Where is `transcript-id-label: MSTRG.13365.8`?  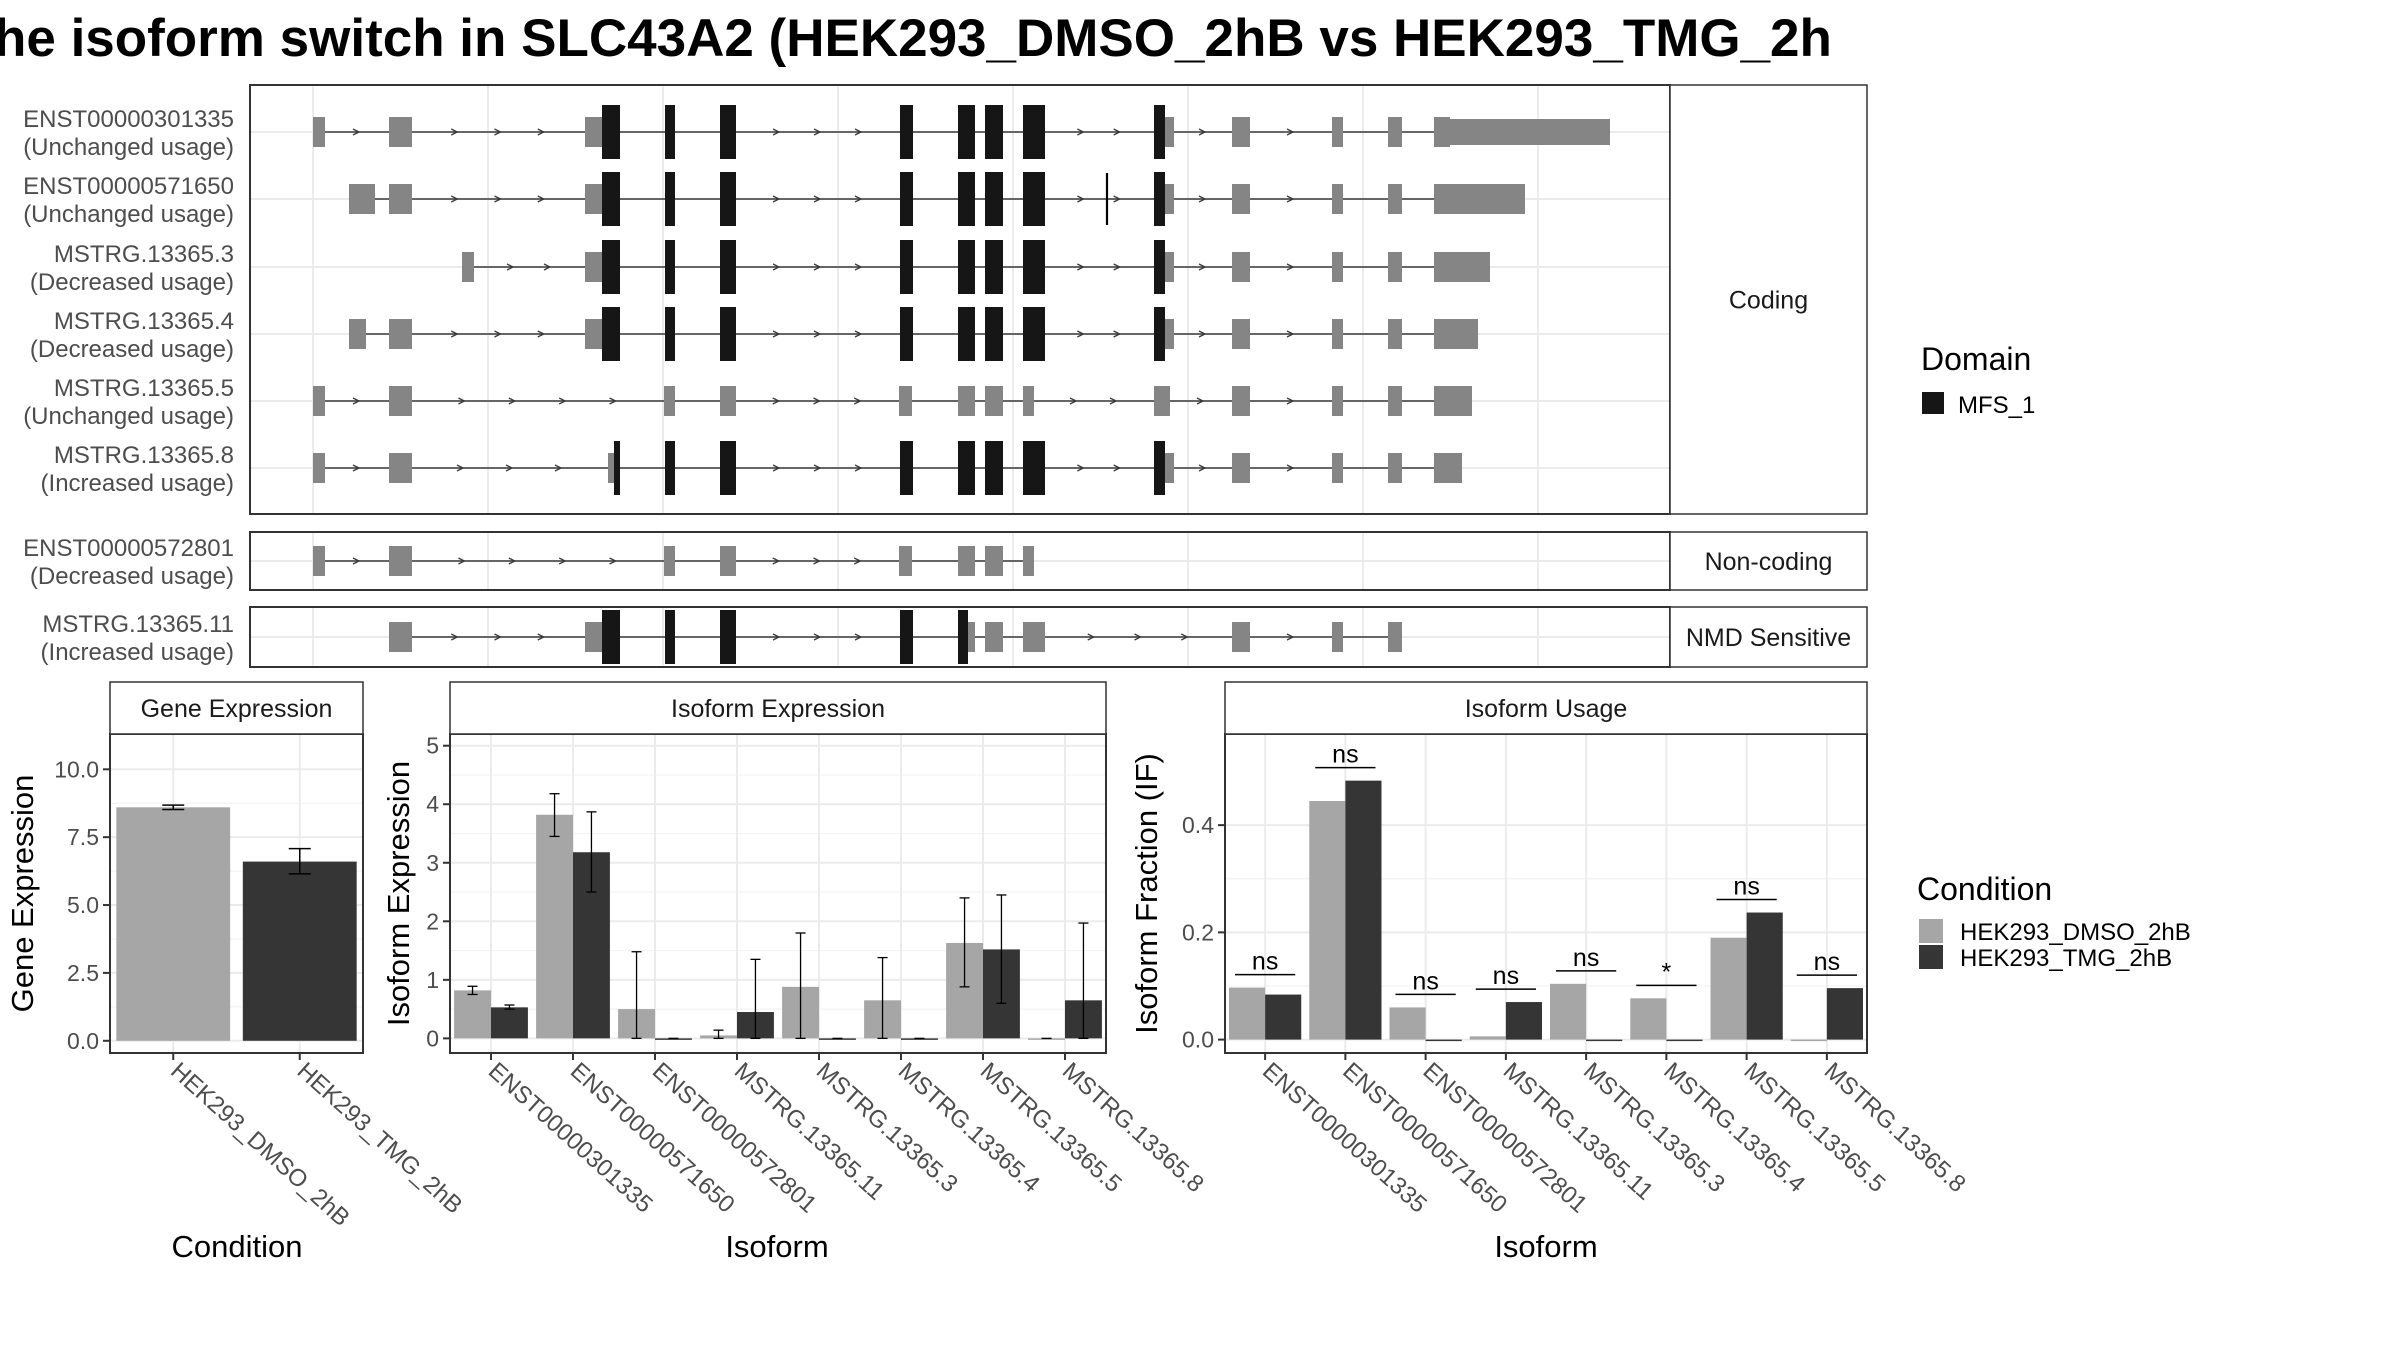 transcript-id-label: MSTRG.13365.8 is located at coordinates (144, 455).